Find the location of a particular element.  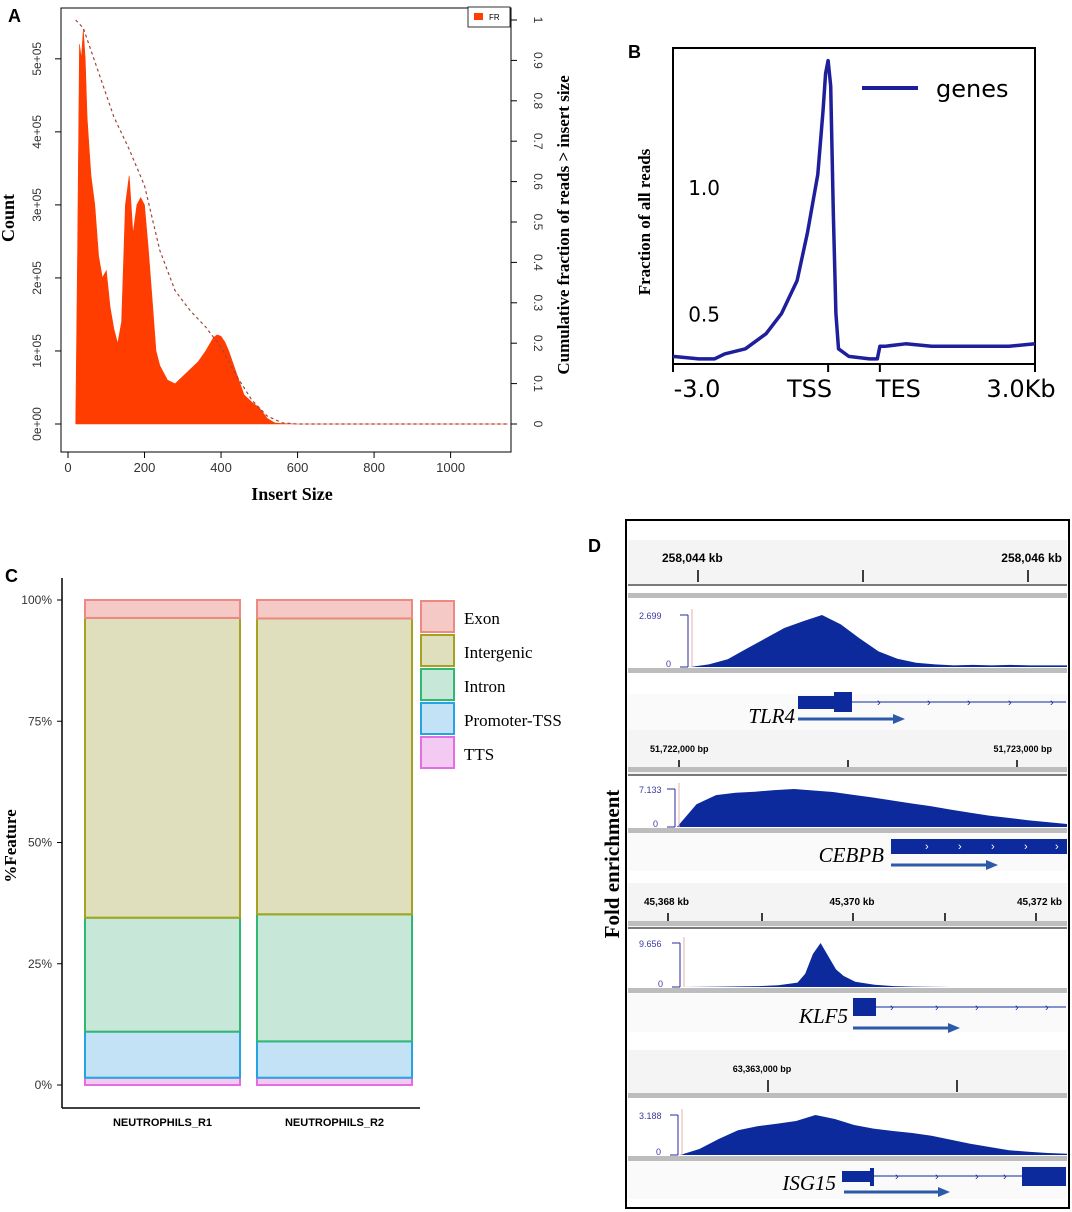

x-tick-label: NEUTROPHILS_R2 is located at coordinates (334, 1123).